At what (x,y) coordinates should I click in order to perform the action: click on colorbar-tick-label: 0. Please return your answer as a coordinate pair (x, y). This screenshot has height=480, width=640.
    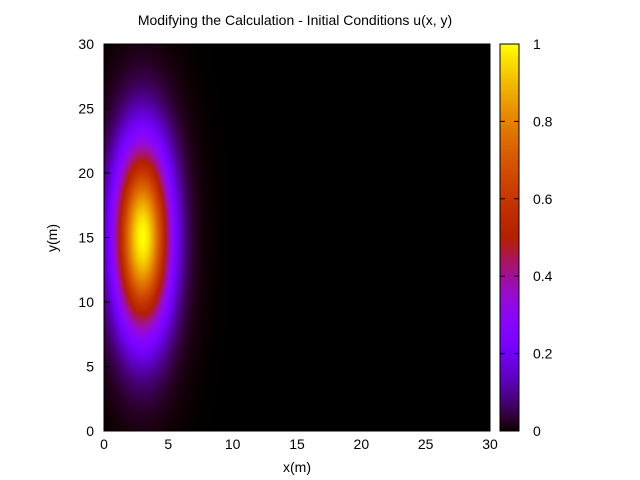
    Looking at the image, I should click on (537, 431).